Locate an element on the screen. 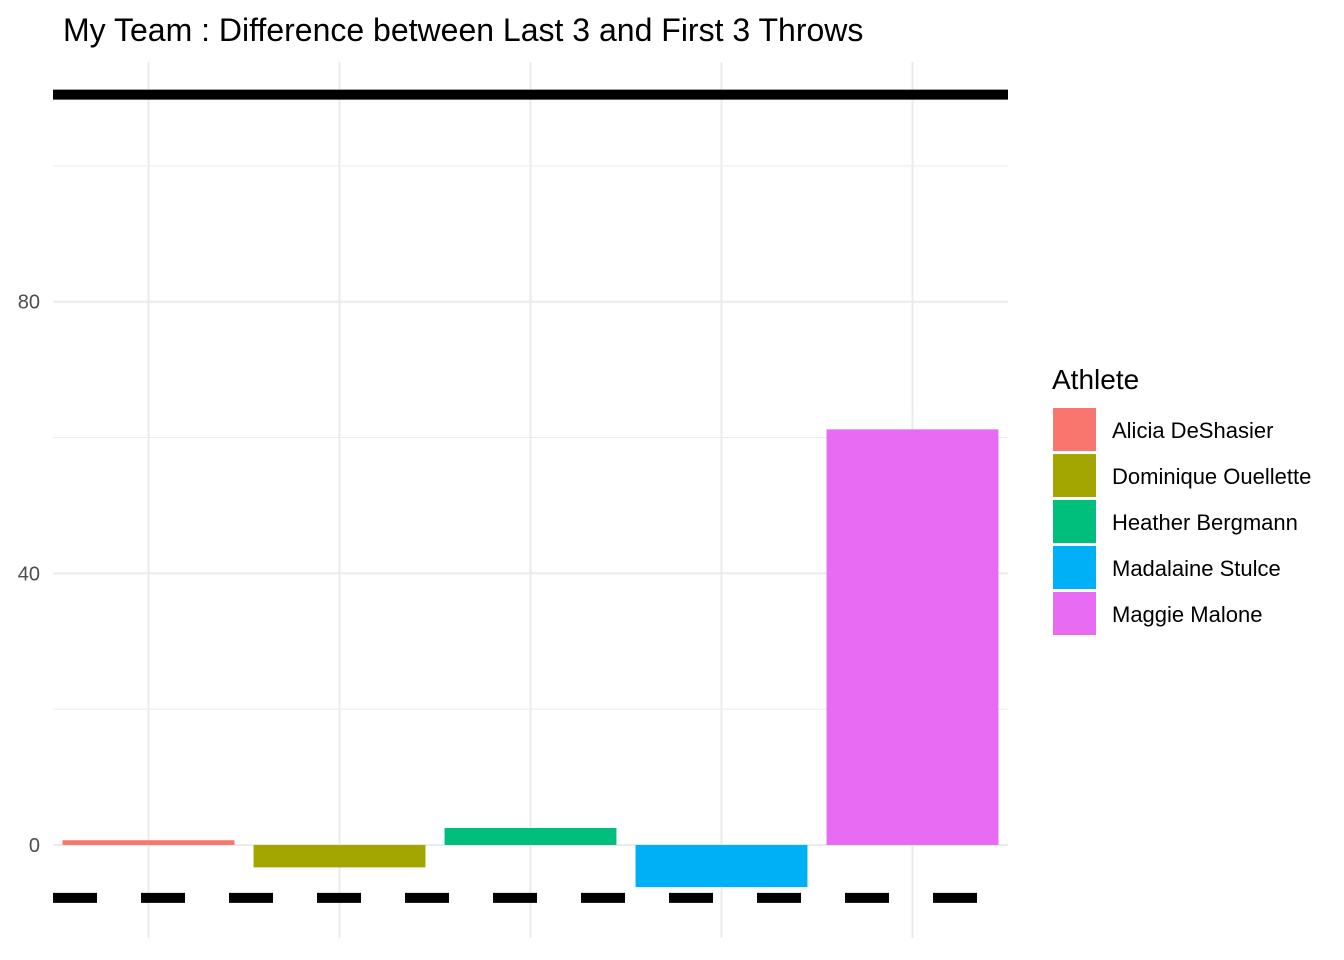  y-axis: 0 40 80 is located at coordinates (29, 574).